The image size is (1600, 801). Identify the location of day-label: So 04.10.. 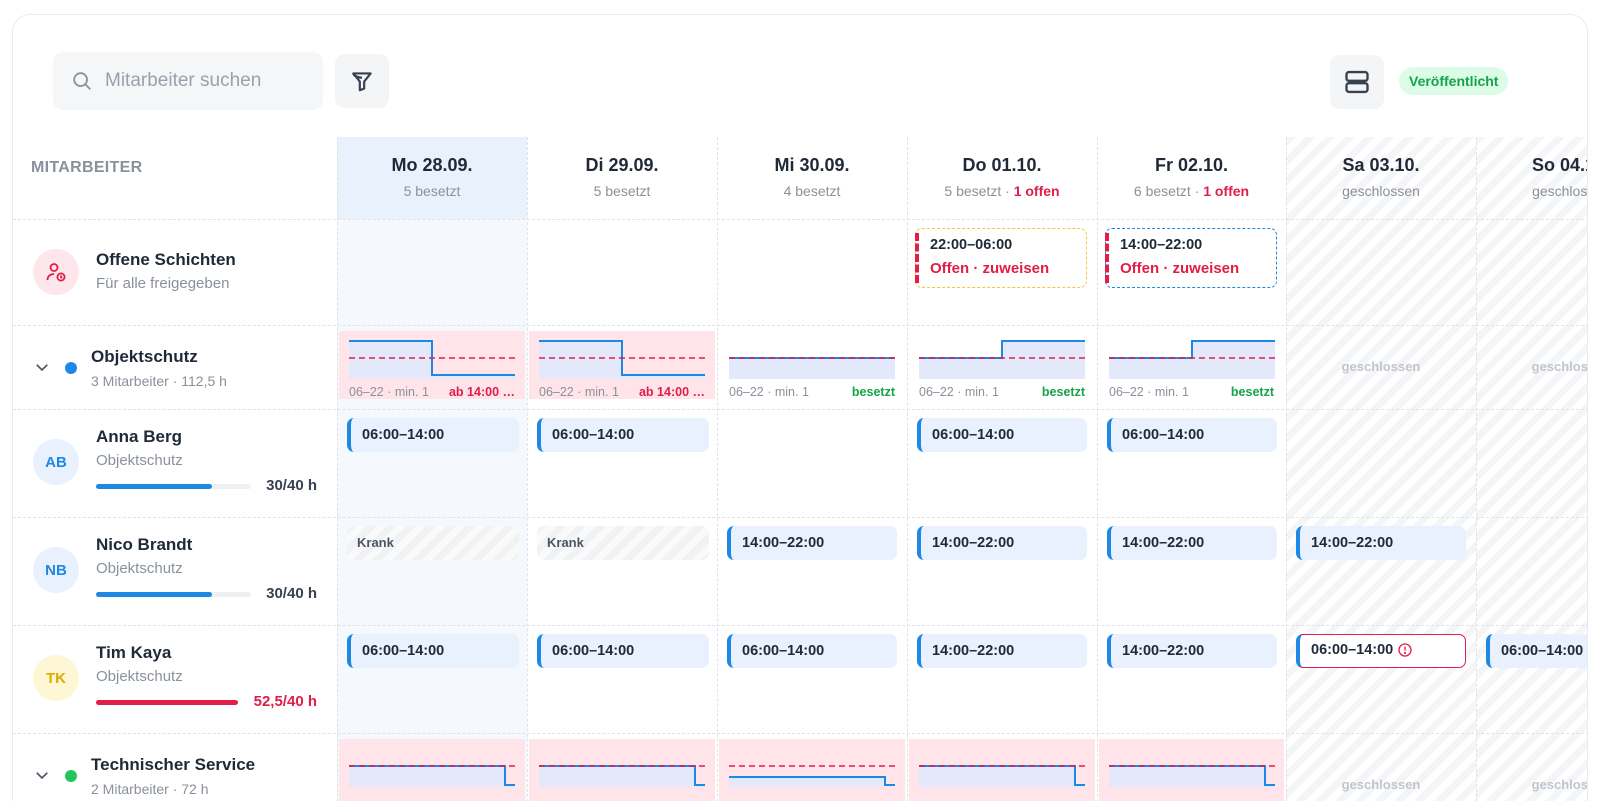
(1559, 165).